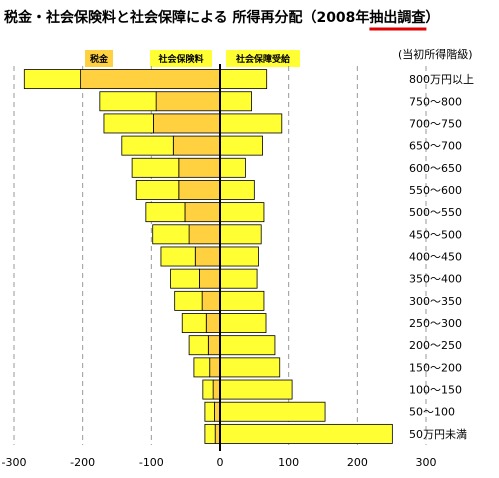 The height and width of the screenshot is (478, 499). What do you see at coordinates (435, 101) in the screenshot?
I see `category-label: 750〜800` at bounding box center [435, 101].